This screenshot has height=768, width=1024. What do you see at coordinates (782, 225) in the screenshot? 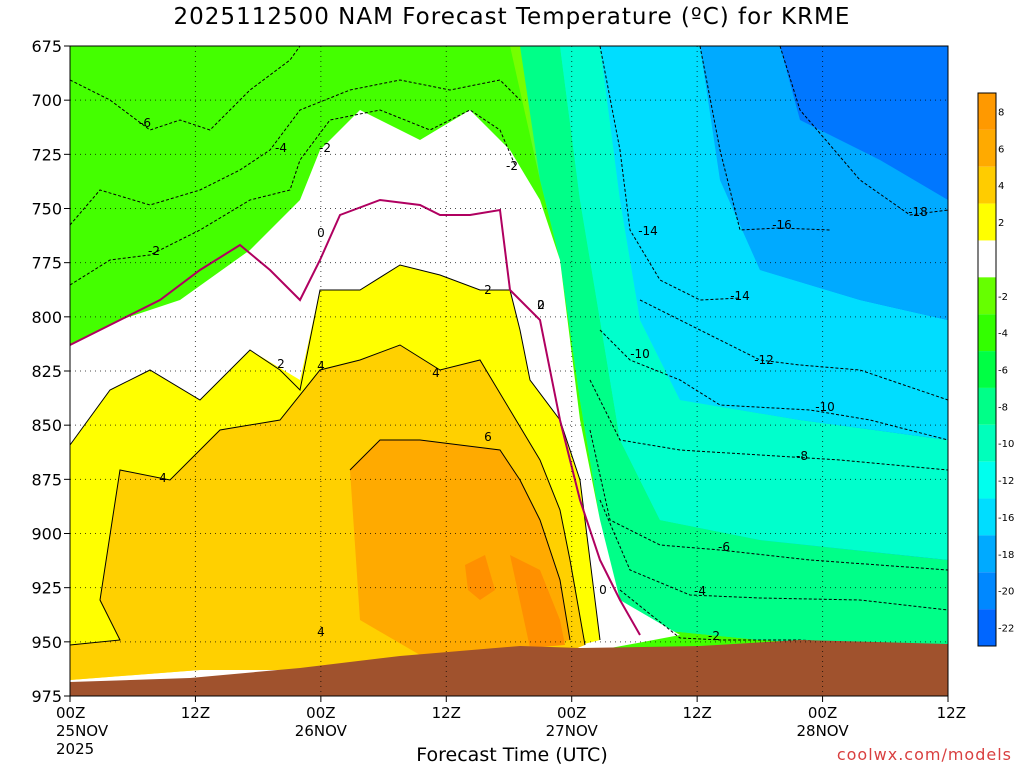
I see `contour-label: -16` at bounding box center [782, 225].